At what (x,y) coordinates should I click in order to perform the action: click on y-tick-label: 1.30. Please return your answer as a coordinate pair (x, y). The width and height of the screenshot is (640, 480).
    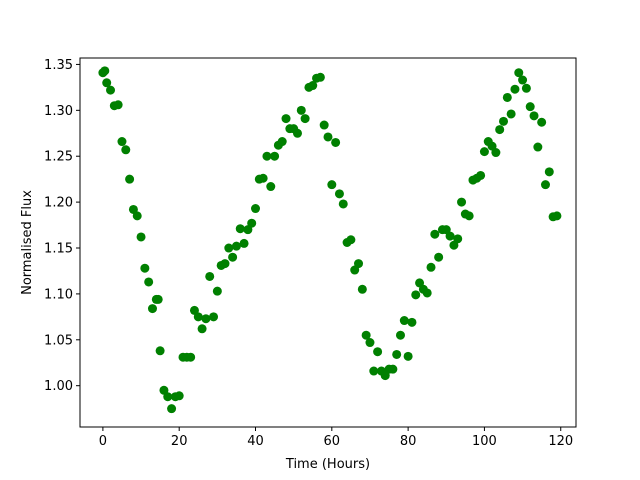
    Looking at the image, I should click on (58, 111).